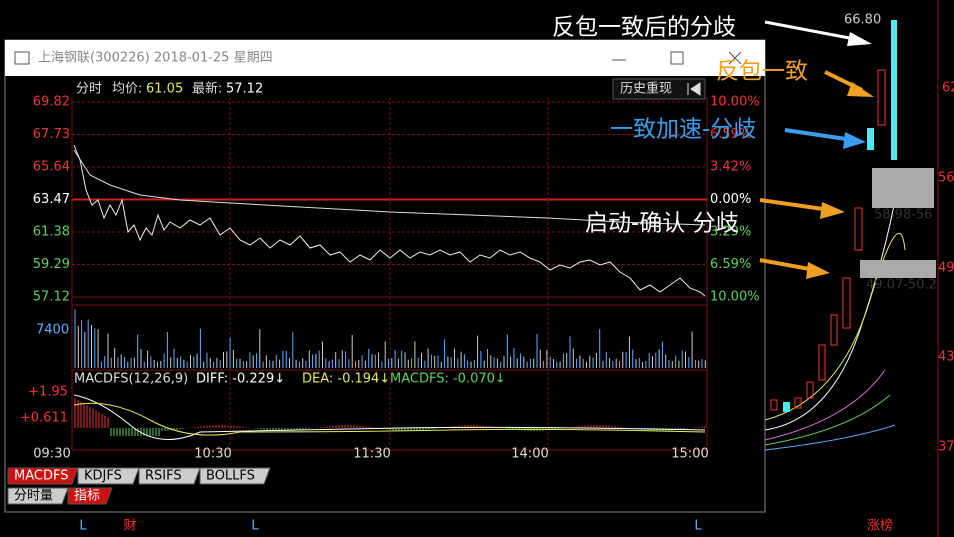  I want to click on subtab-label: 指标, so click(87, 496).